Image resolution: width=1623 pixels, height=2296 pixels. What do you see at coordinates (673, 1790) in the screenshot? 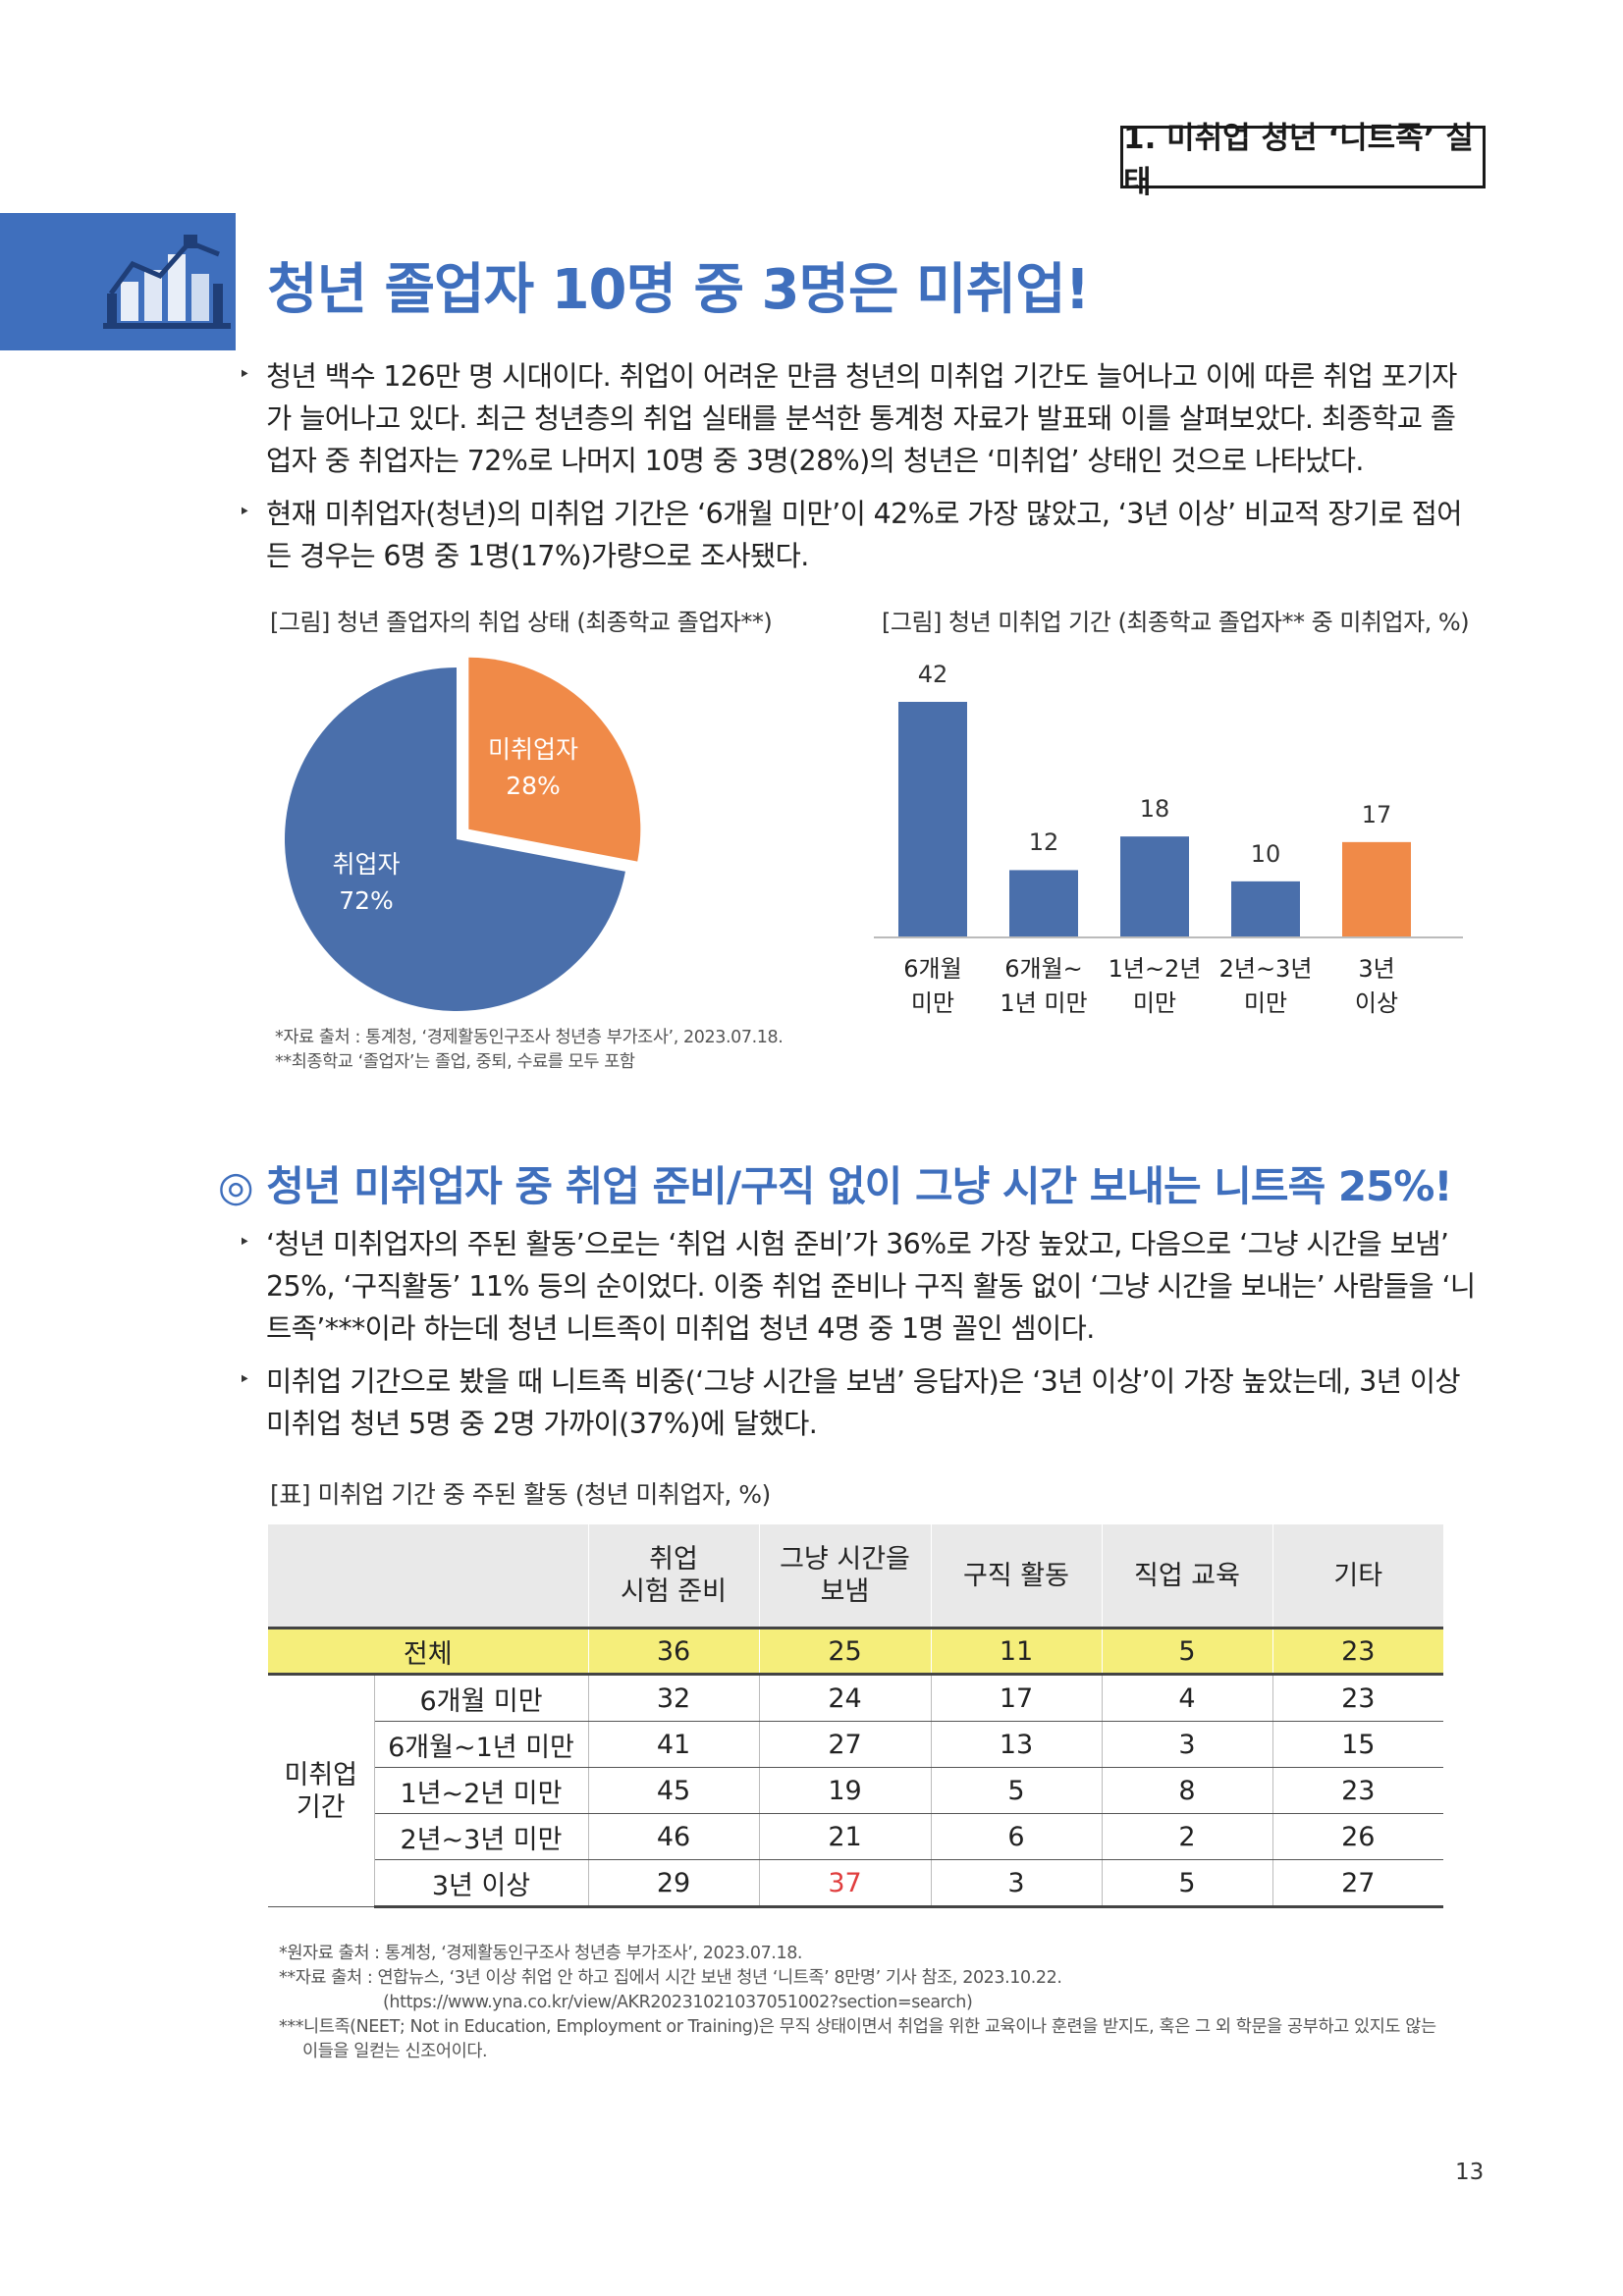
I see `table-cell: 45` at bounding box center [673, 1790].